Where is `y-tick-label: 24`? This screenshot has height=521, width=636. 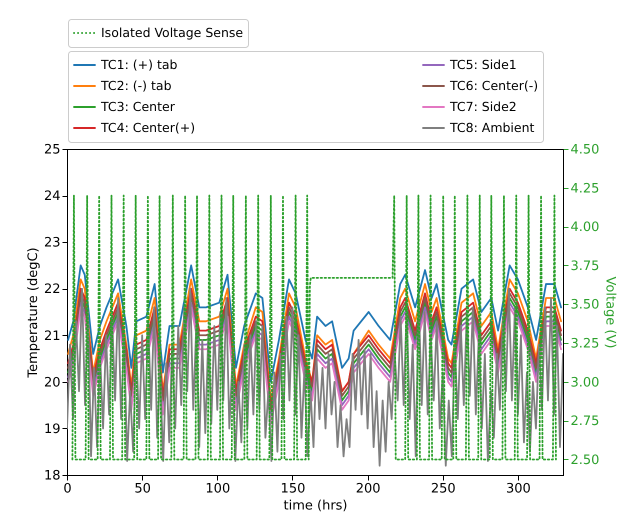 y-tick-label: 24 is located at coordinates (52, 196).